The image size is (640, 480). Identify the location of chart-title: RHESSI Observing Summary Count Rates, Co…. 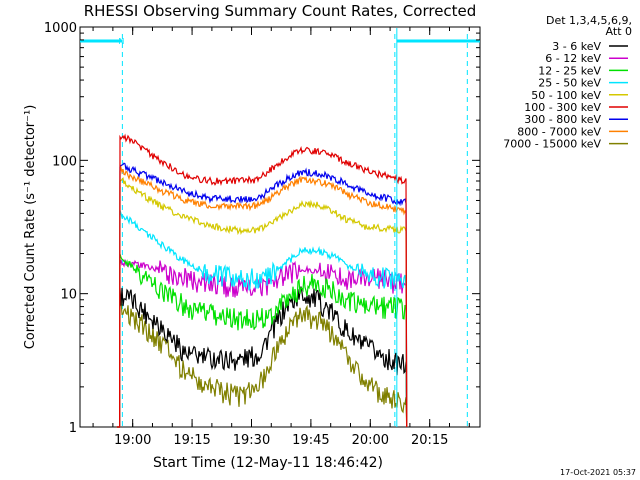
(280, 11).